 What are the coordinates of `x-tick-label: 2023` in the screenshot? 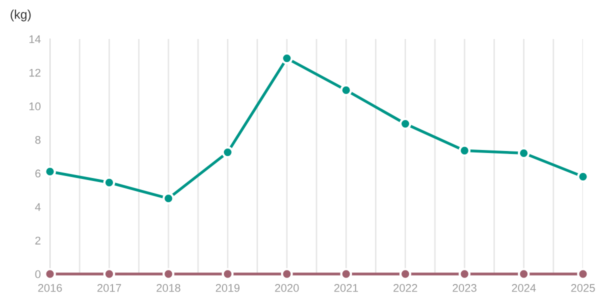 It's located at (464, 288).